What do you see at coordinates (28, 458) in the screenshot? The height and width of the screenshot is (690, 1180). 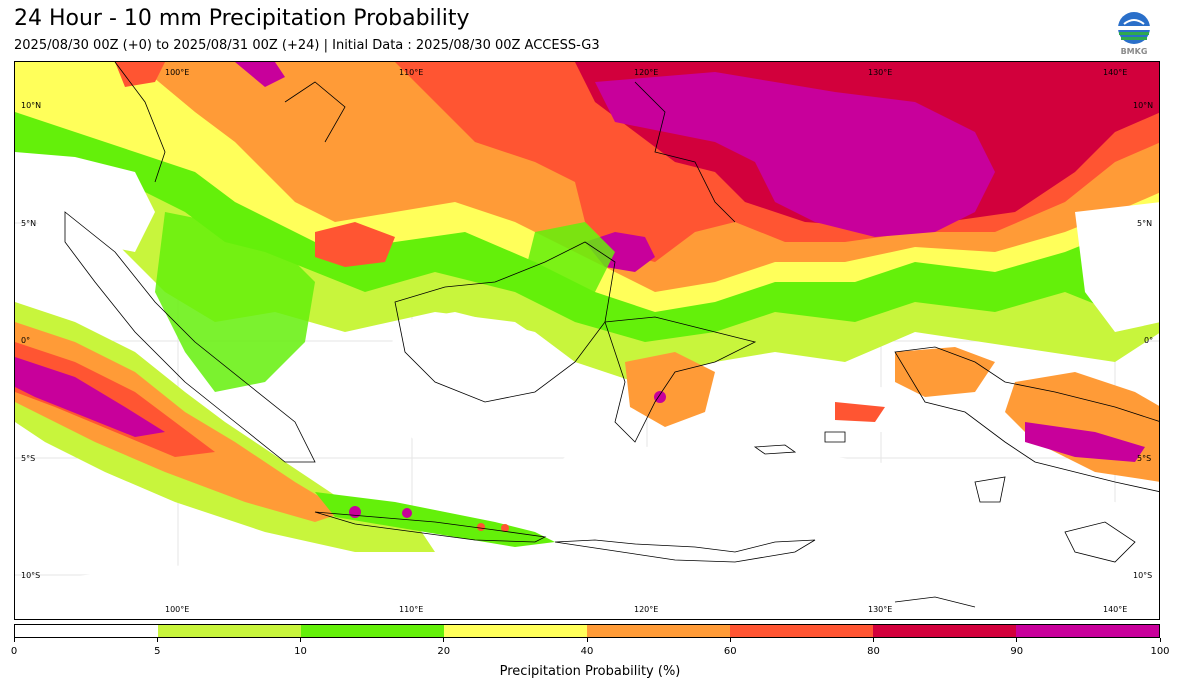 I see `lat-label-left: 5°S` at bounding box center [28, 458].